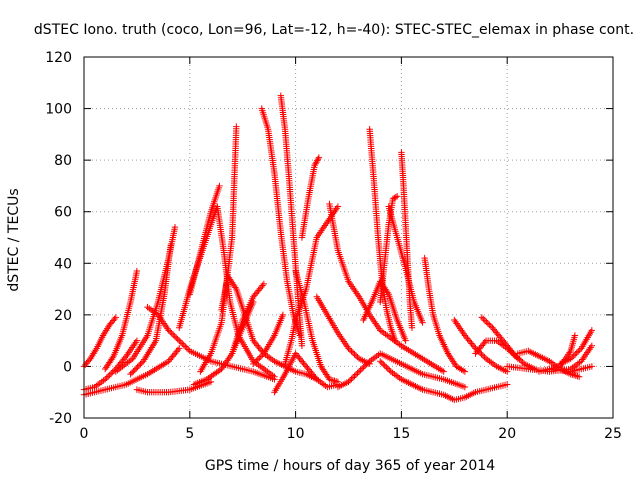 This screenshot has height=484, width=640. What do you see at coordinates (63, 264) in the screenshot?
I see `y-tick-label: 40` at bounding box center [63, 264].